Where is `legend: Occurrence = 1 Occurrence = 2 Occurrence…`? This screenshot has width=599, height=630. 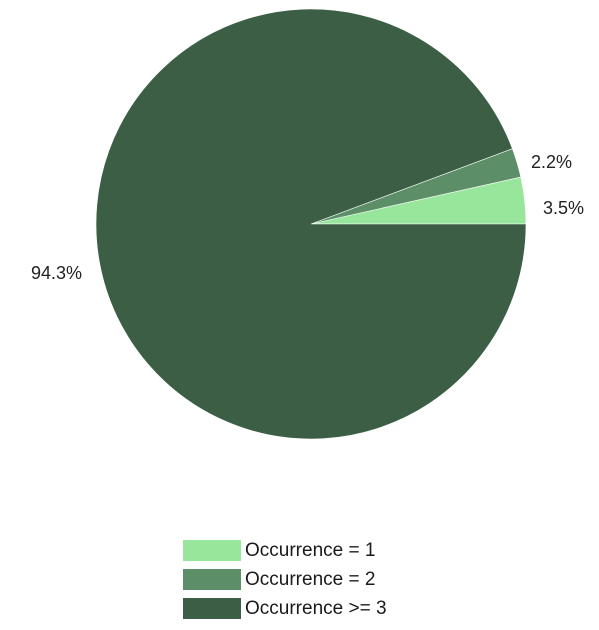 legend: Occurrence = 1 Occurrence = 2 Occurrence… is located at coordinates (285, 579).